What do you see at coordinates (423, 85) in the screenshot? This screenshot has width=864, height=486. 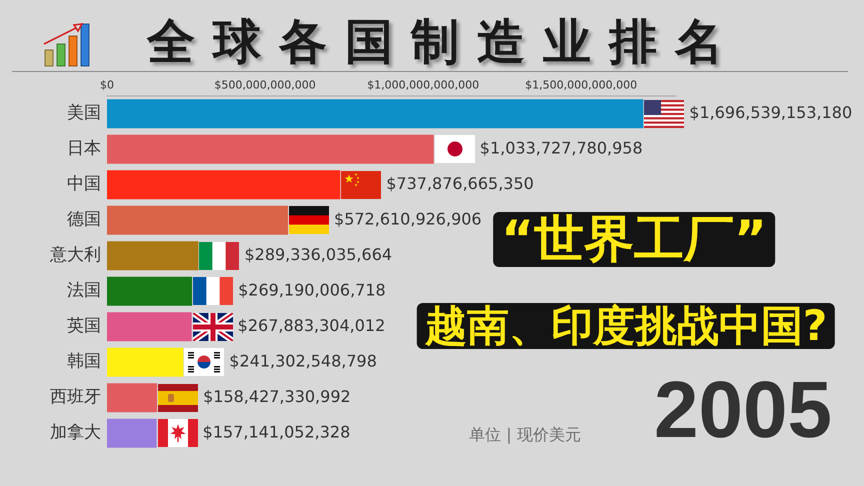 I see `x-tick-label: $1,000,000,000,000` at bounding box center [423, 85].